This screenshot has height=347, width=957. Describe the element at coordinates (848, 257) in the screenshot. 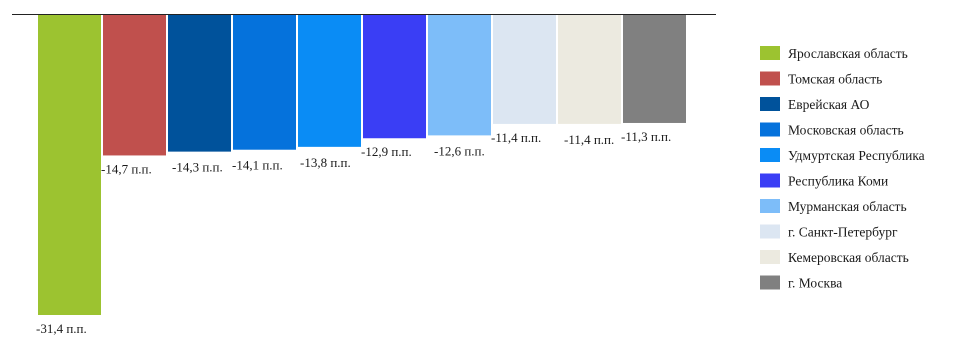

I see `legend-label-9: Кемеровская область` at that location.